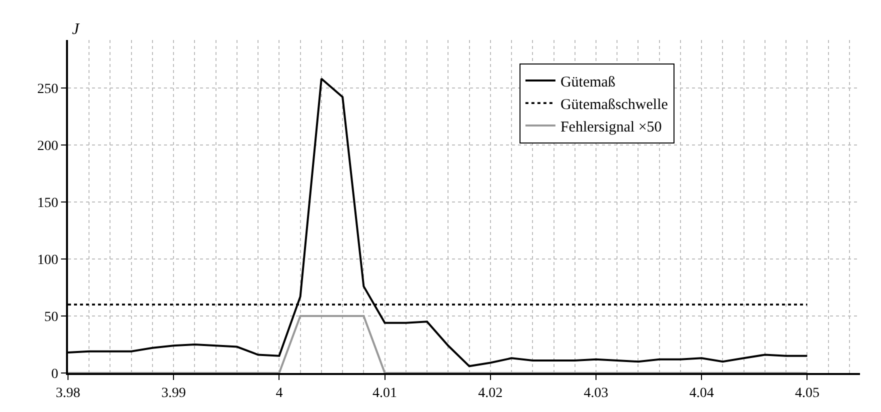 This screenshot has height=412, width=881. I want to click on y-axis-title: J, so click(76, 29).